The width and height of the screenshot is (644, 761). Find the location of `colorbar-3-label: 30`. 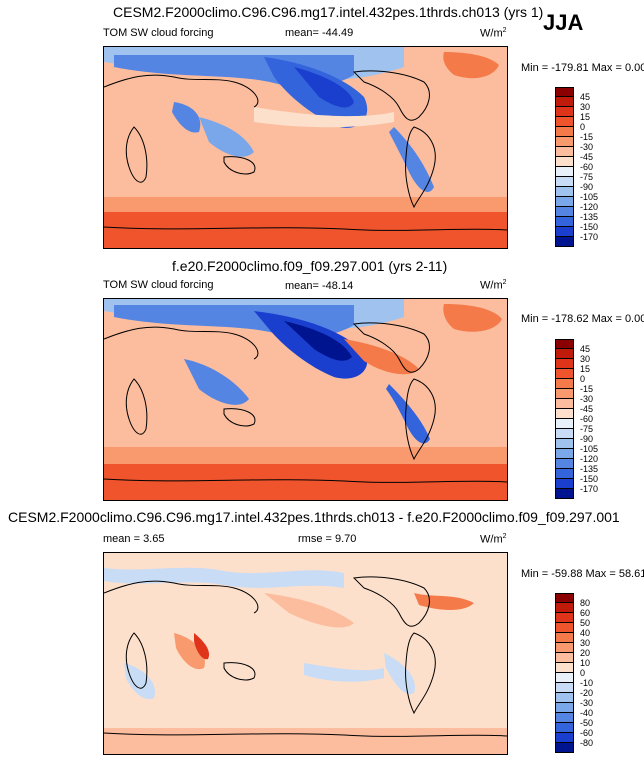

colorbar-3-label: 30 is located at coordinates (585, 643).